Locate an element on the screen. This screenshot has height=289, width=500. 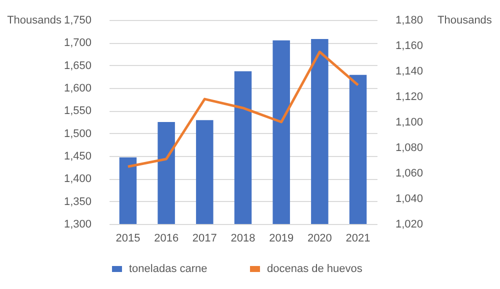
y-tick-label: 1,750 is located at coordinates (78, 20).